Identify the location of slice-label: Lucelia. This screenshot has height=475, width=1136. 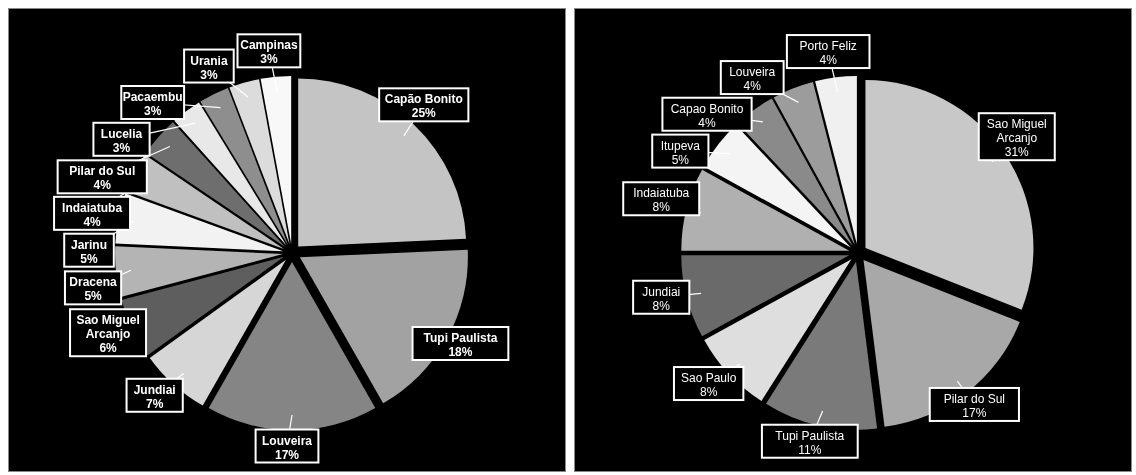
(121, 133).